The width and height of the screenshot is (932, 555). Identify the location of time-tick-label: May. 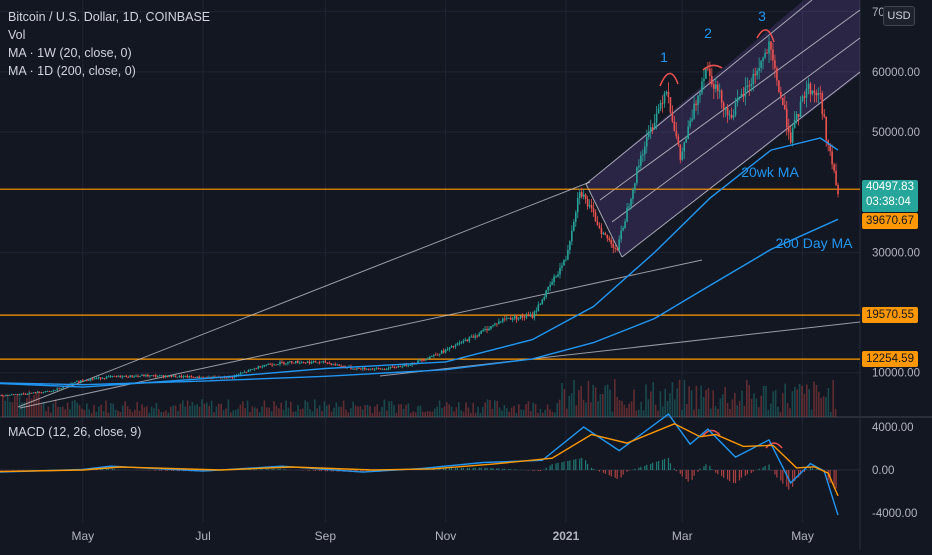
(802, 536).